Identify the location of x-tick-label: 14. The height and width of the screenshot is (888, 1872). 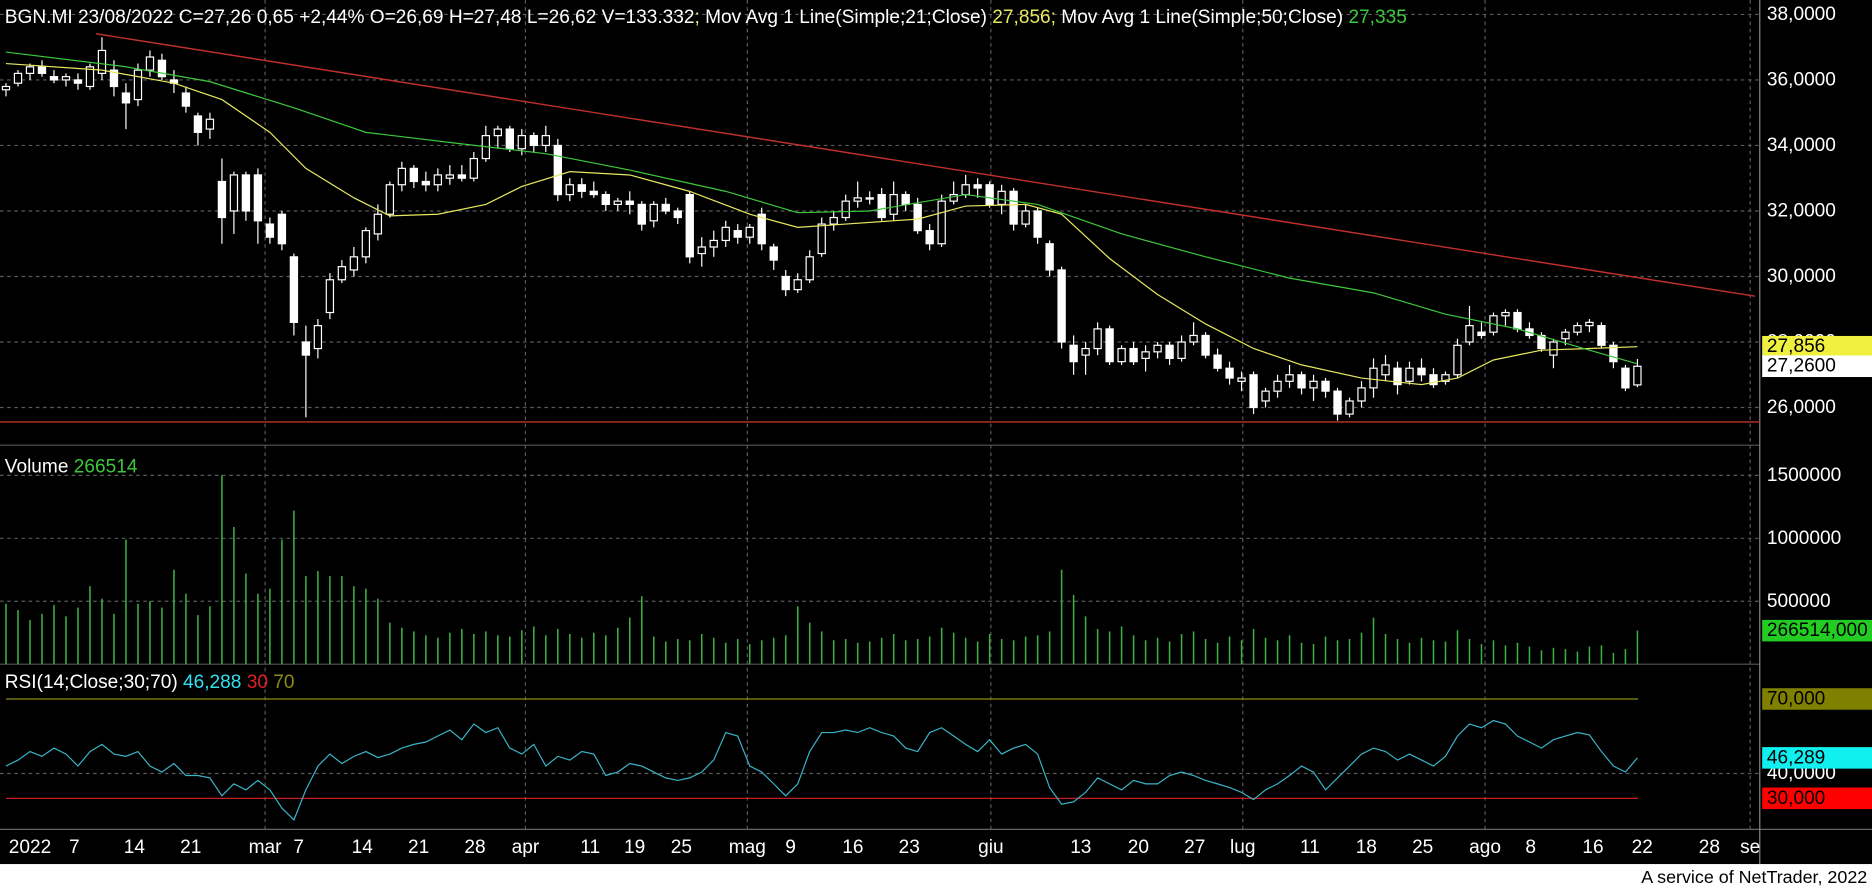
(135, 847).